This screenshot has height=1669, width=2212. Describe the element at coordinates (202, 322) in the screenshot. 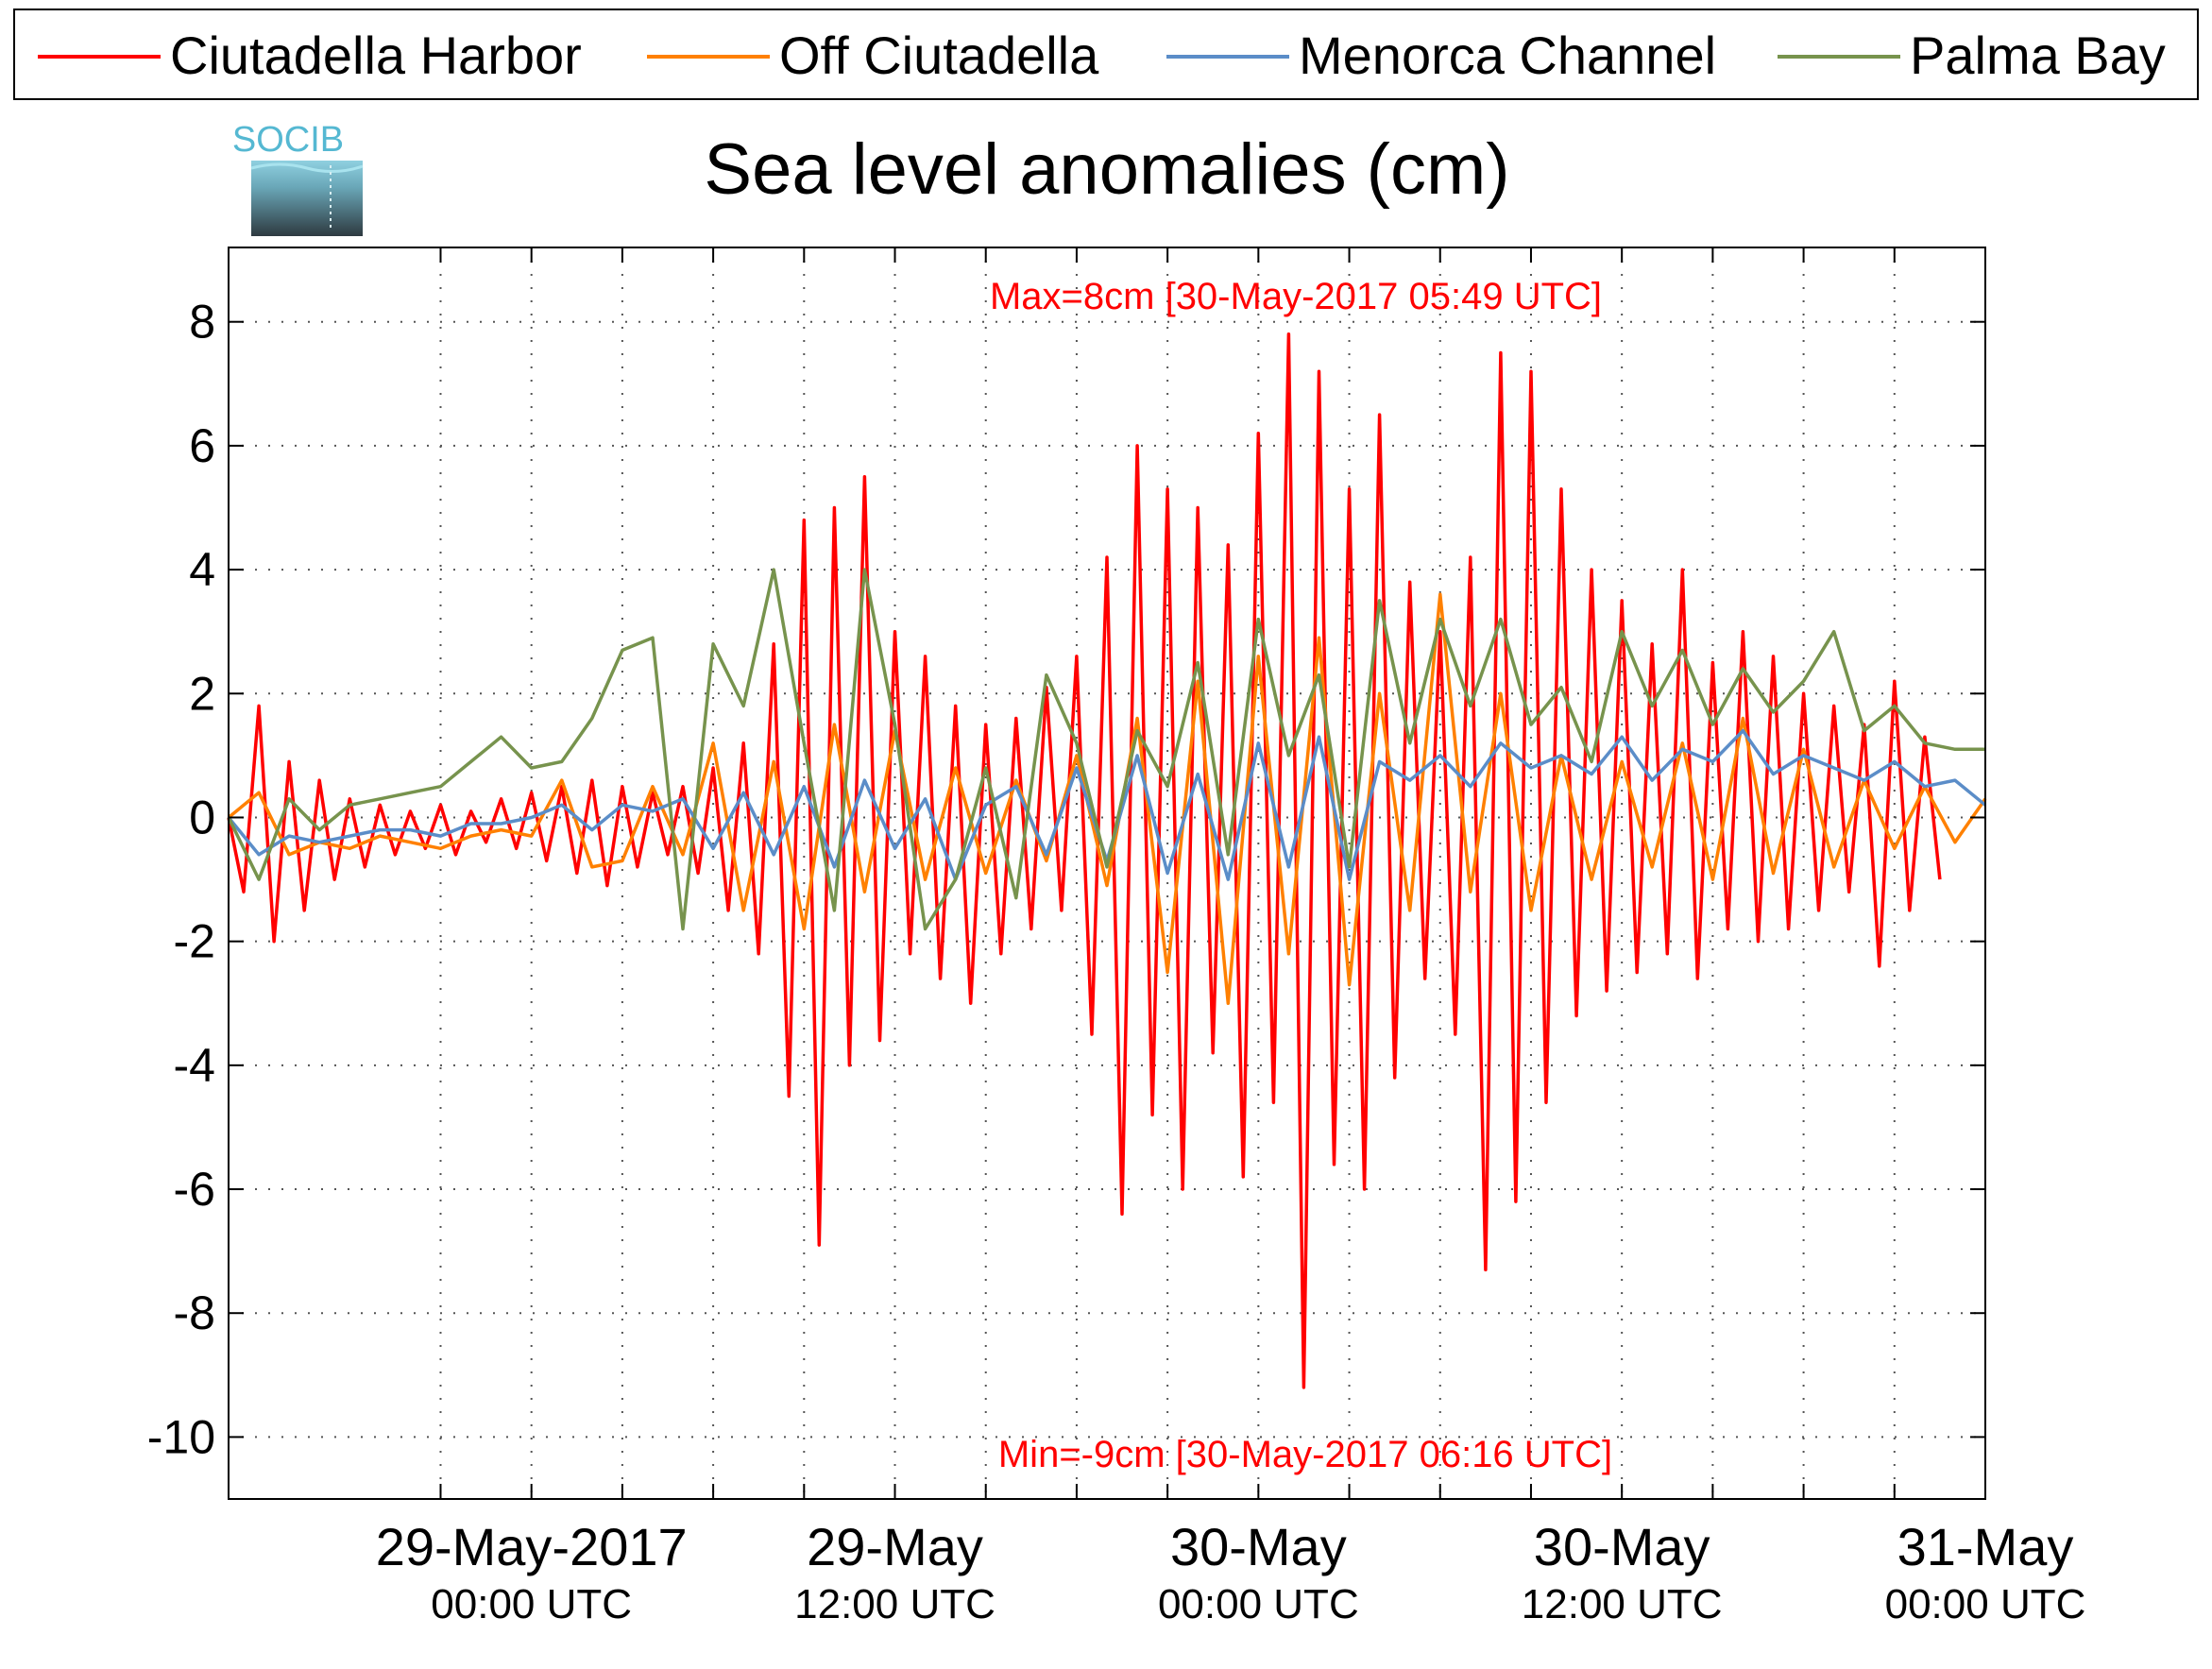

I see `y-tick-label: 8` at that location.